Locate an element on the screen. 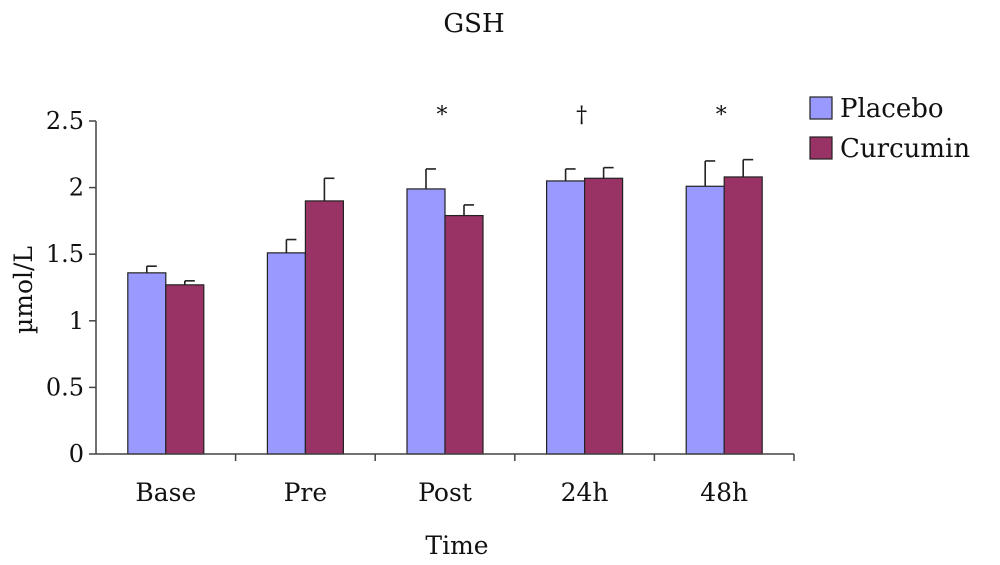  y-tick-label: 2 is located at coordinates (76, 188).